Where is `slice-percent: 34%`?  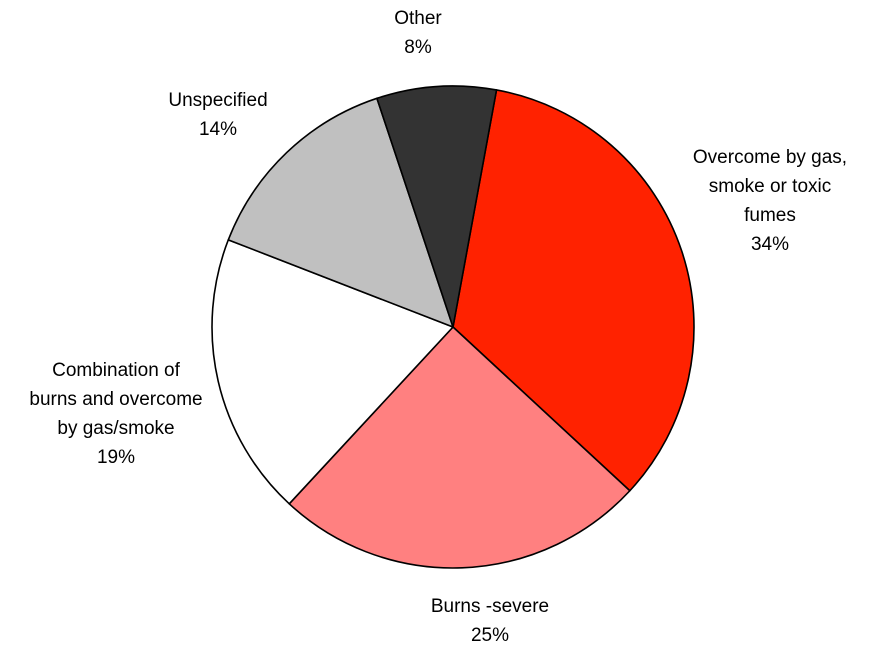
slice-percent: 34% is located at coordinates (770, 244).